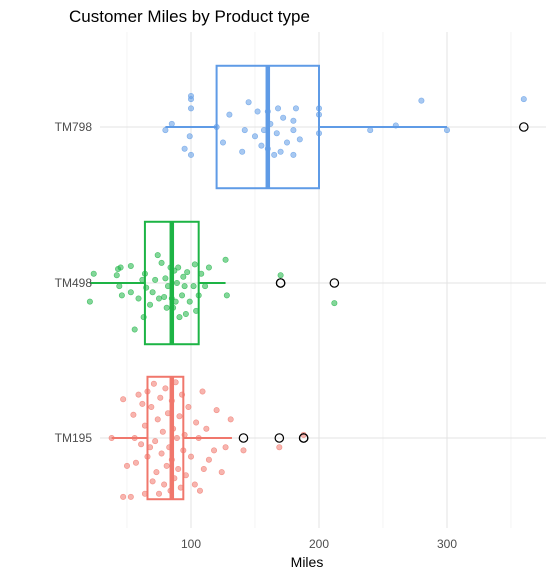  Describe the element at coordinates (319, 544) in the screenshot. I see `x-tick-labels: 100 200 300` at that location.